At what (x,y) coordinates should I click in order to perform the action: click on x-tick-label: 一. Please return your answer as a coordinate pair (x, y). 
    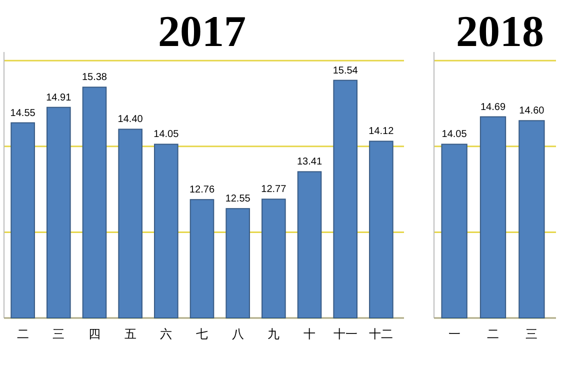
    Looking at the image, I should click on (454, 334).